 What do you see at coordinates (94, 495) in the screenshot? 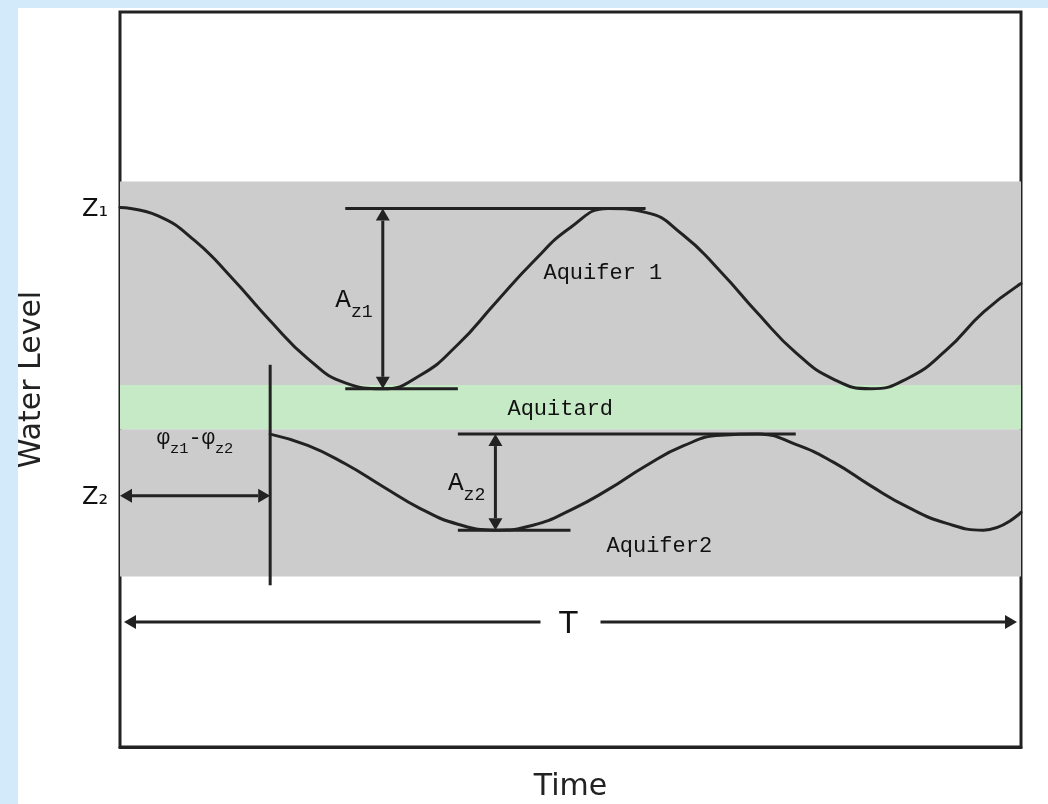
I see `text: Z₂` at bounding box center [94, 495].